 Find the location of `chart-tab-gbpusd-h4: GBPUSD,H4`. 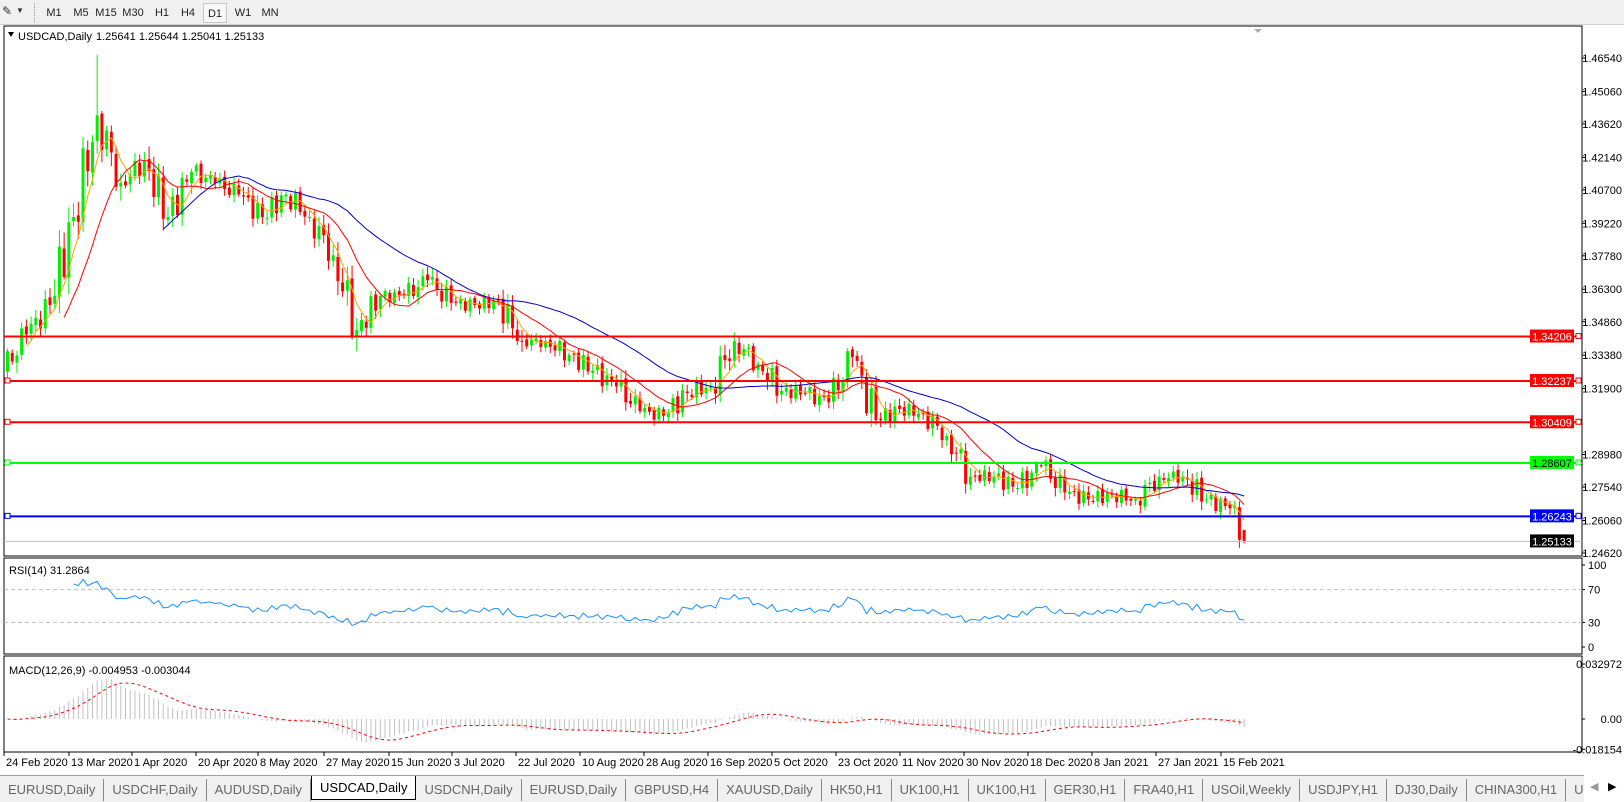

chart-tab-gbpusd-h4: GBPUSD,H4 is located at coordinates (672, 790).